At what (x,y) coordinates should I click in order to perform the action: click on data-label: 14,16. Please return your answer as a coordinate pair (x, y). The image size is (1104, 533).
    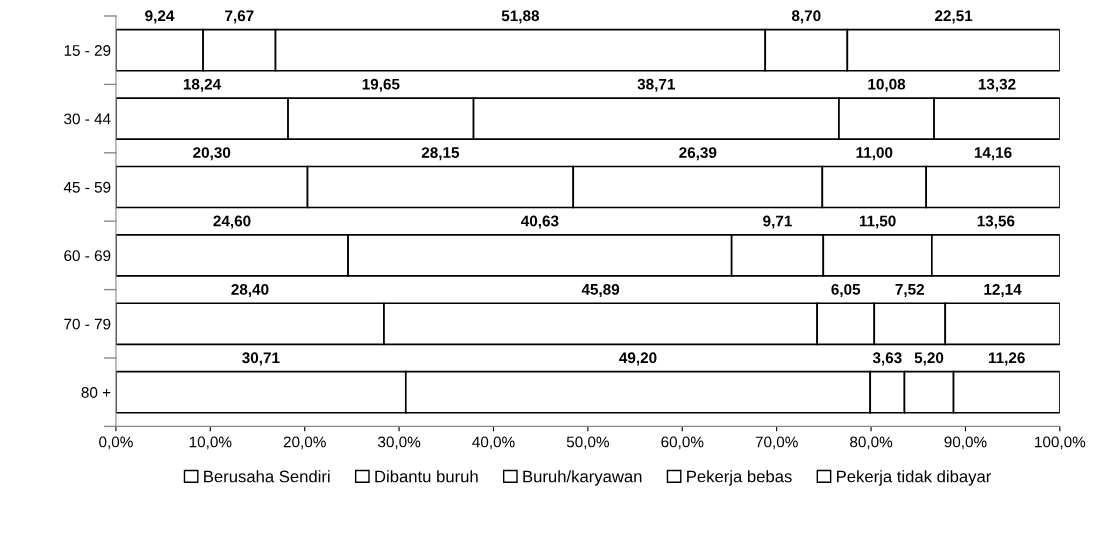
    Looking at the image, I should click on (993, 154).